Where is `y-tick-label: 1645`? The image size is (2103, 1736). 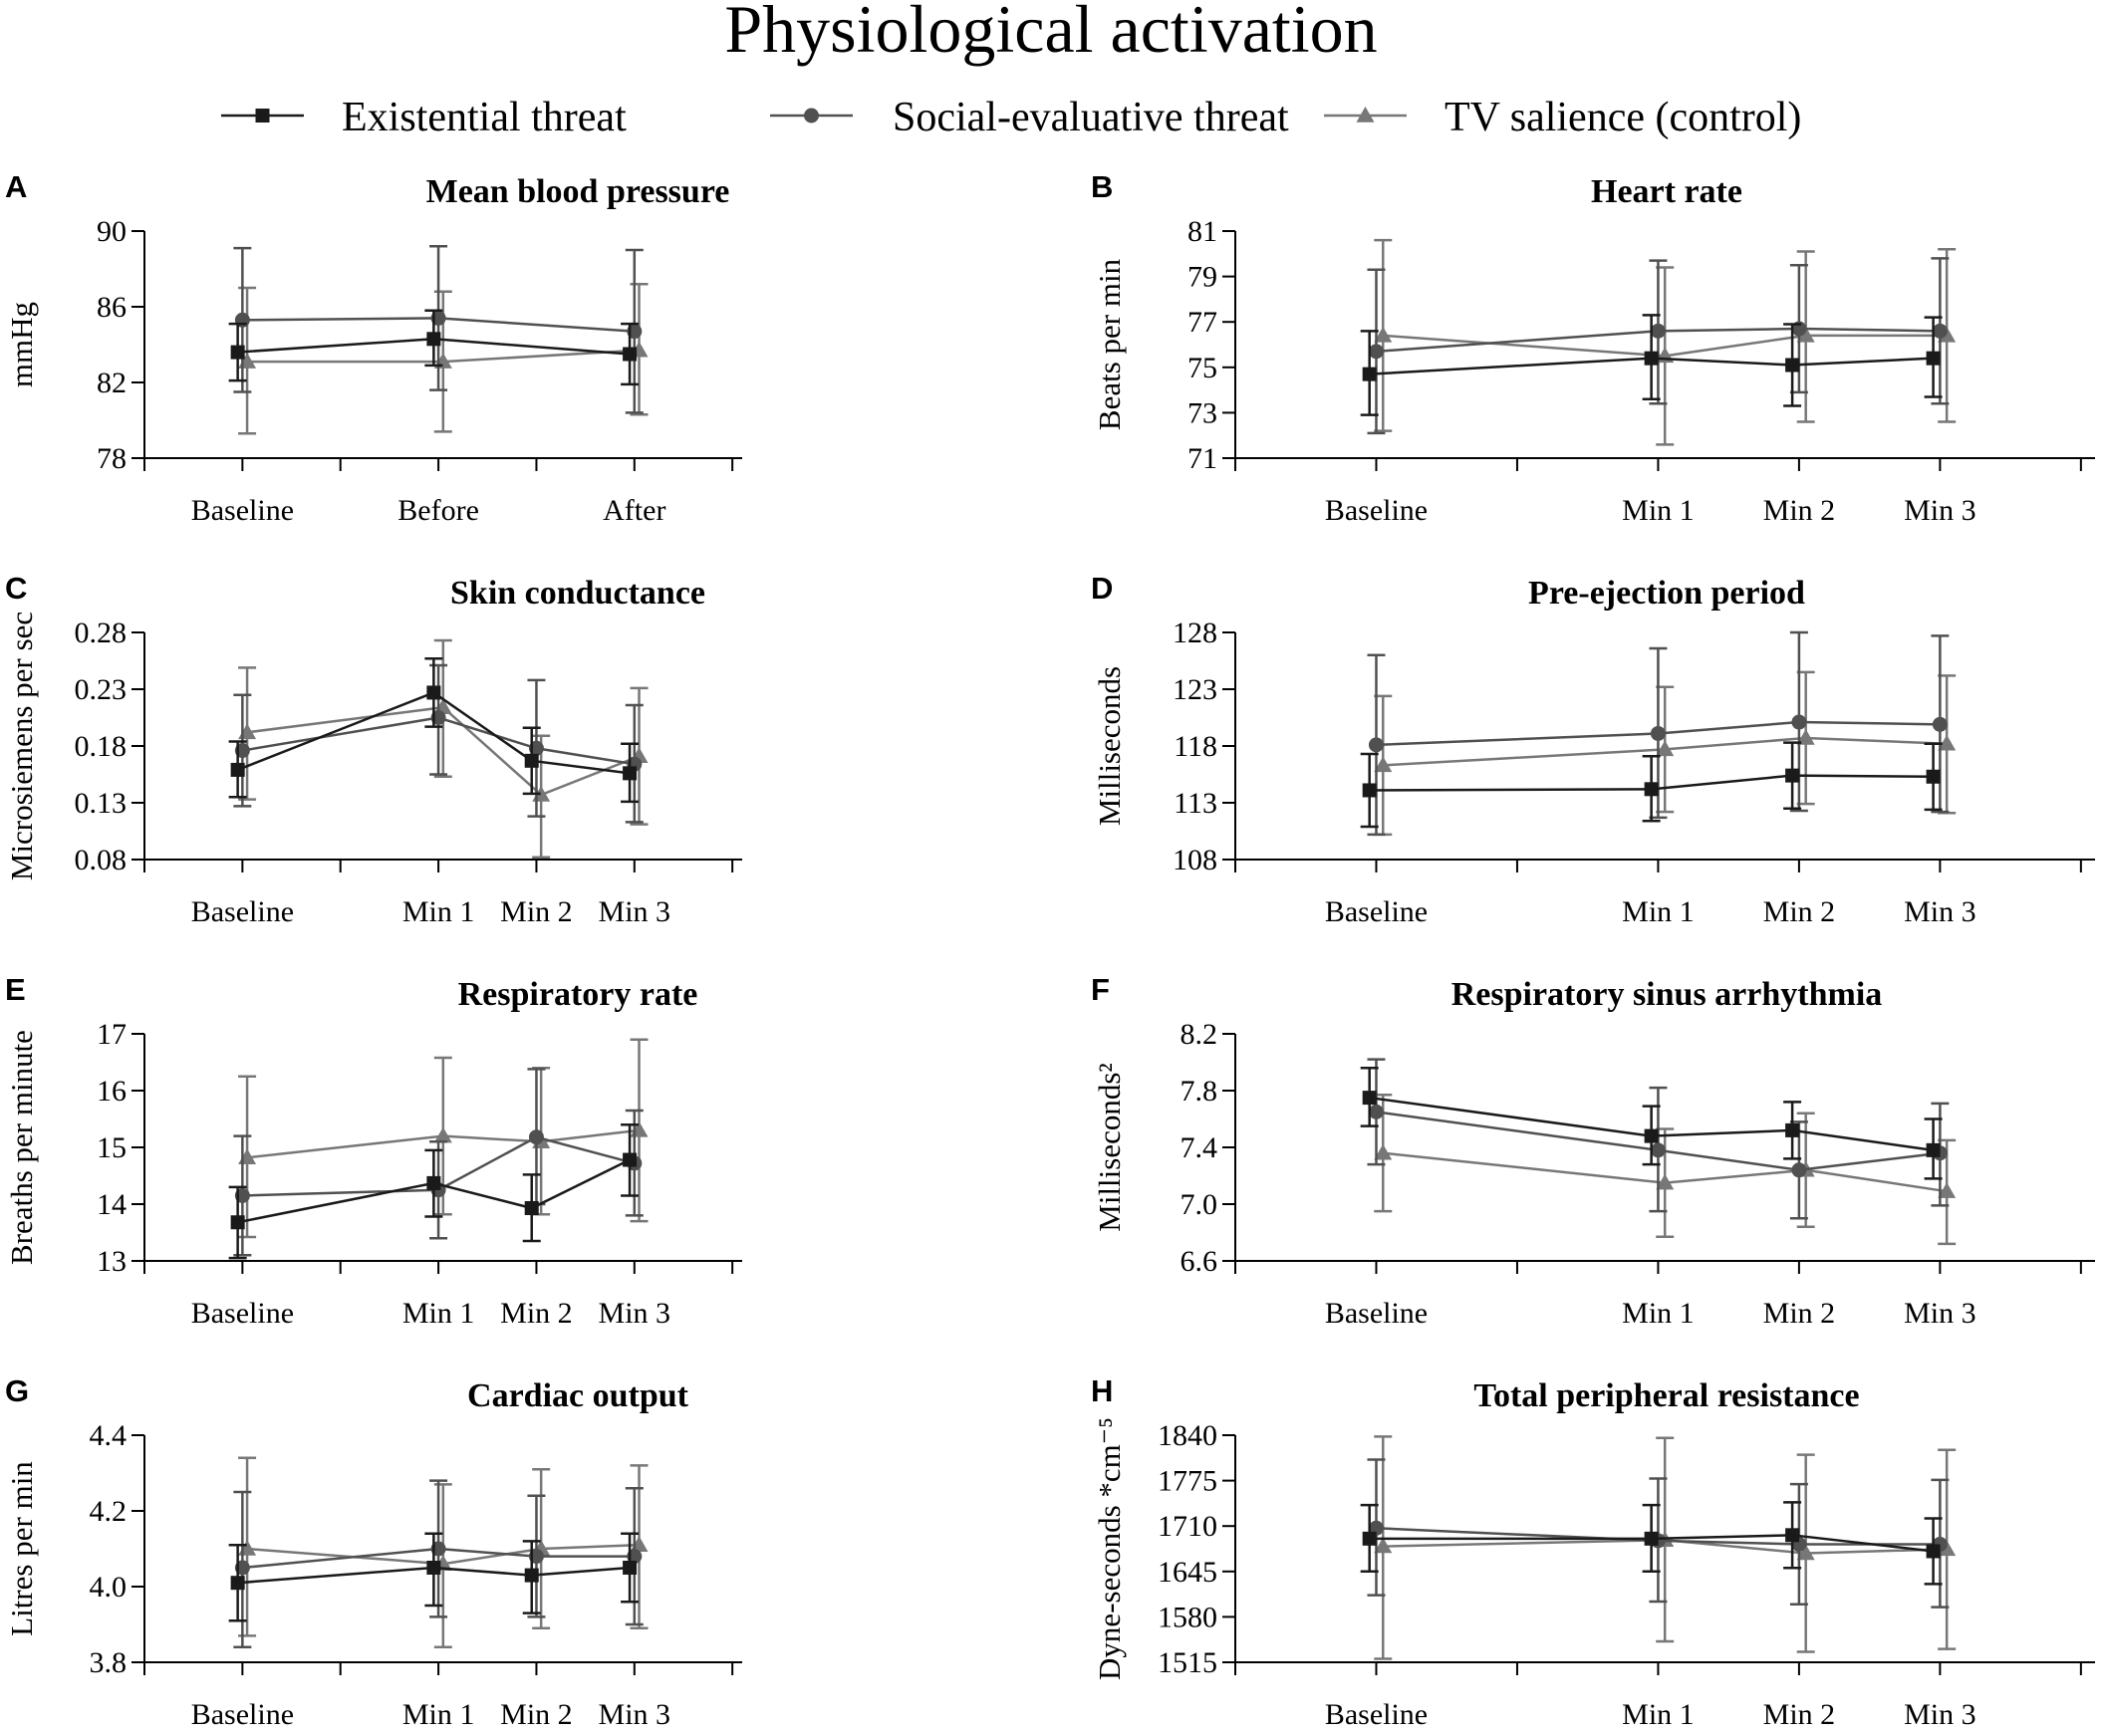 y-tick-label: 1645 is located at coordinates (1187, 1572).